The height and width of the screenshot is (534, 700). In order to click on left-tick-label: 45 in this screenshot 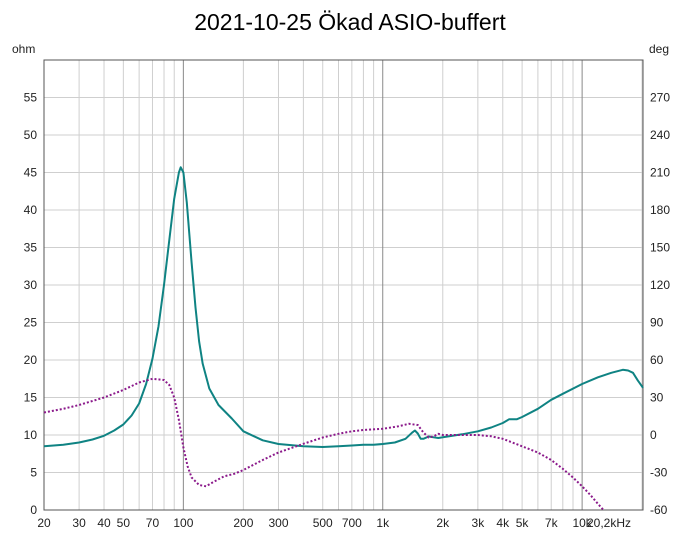, I will do `click(31, 173)`.